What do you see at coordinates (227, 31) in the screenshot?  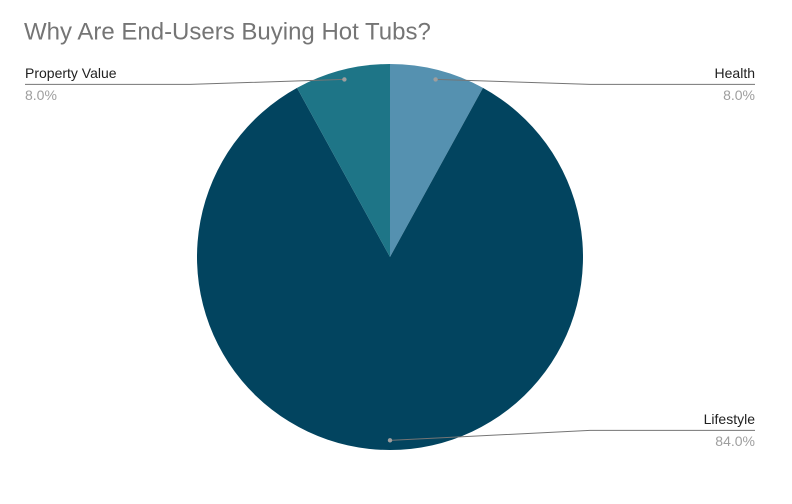 I see `chart-title: Why Are End-Users Buying Hot Tubs?` at bounding box center [227, 31].